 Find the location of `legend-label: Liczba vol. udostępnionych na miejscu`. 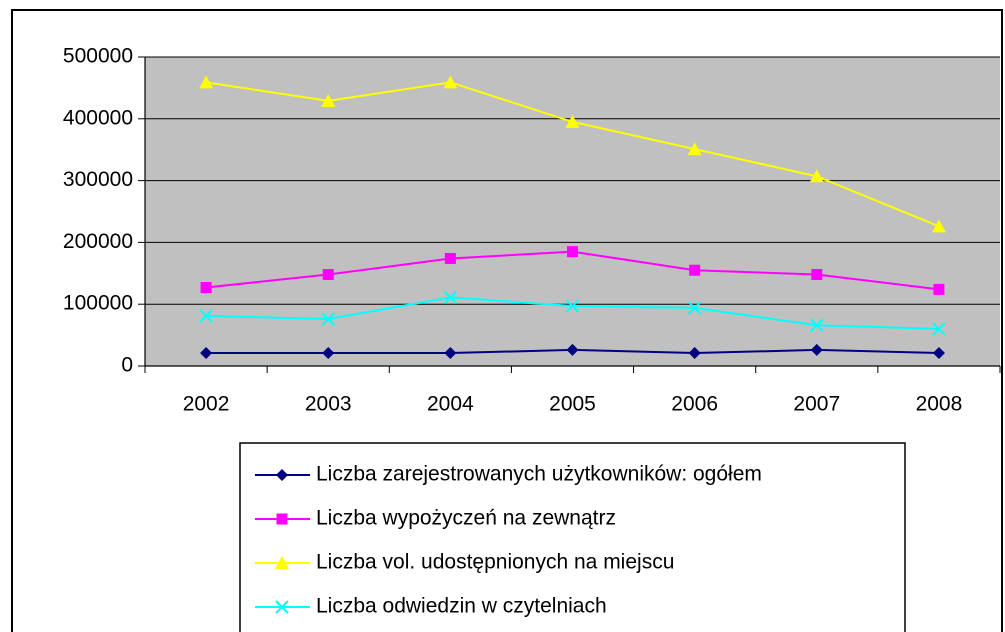

legend-label: Liczba vol. udostępnionych na miejscu is located at coordinates (495, 562).